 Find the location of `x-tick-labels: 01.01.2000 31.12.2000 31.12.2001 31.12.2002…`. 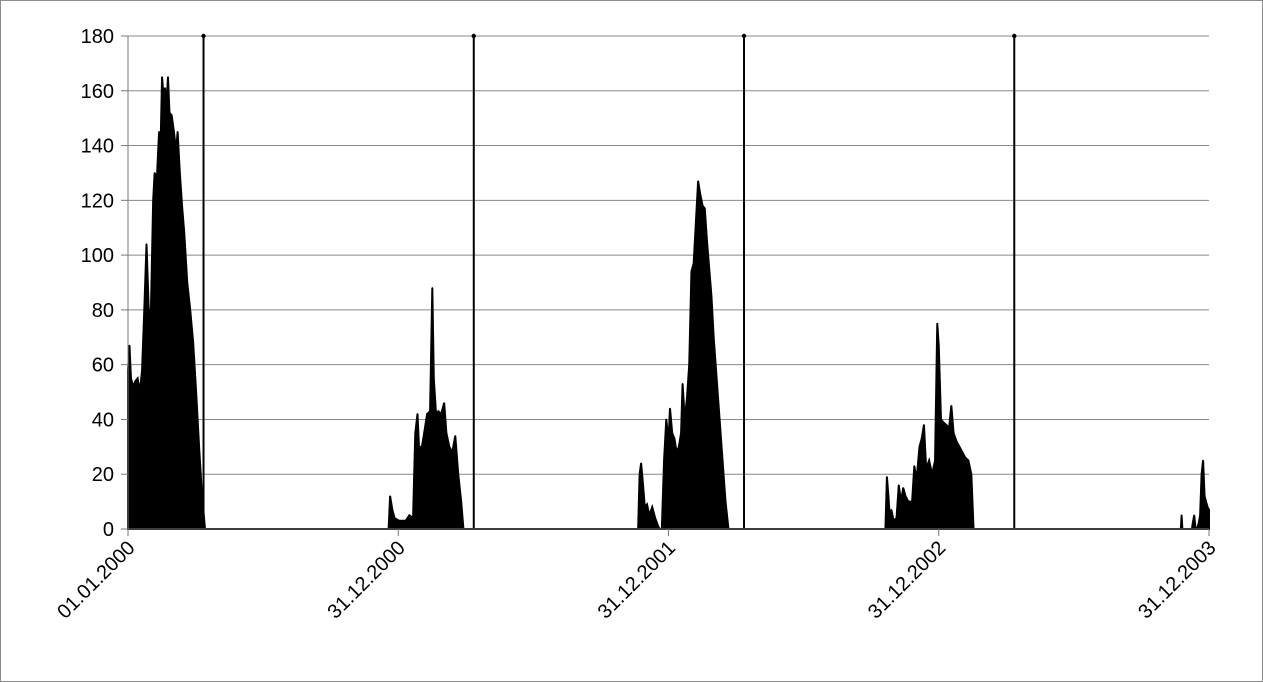

x-tick-labels: 01.01.2000 31.12.2000 31.12.2001 31.12.2002… is located at coordinates (636, 580).